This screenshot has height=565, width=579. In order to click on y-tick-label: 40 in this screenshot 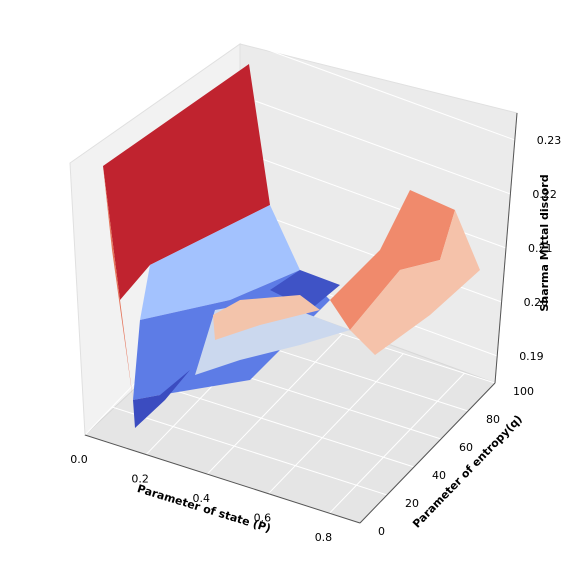, I will do `click(439, 475)`.